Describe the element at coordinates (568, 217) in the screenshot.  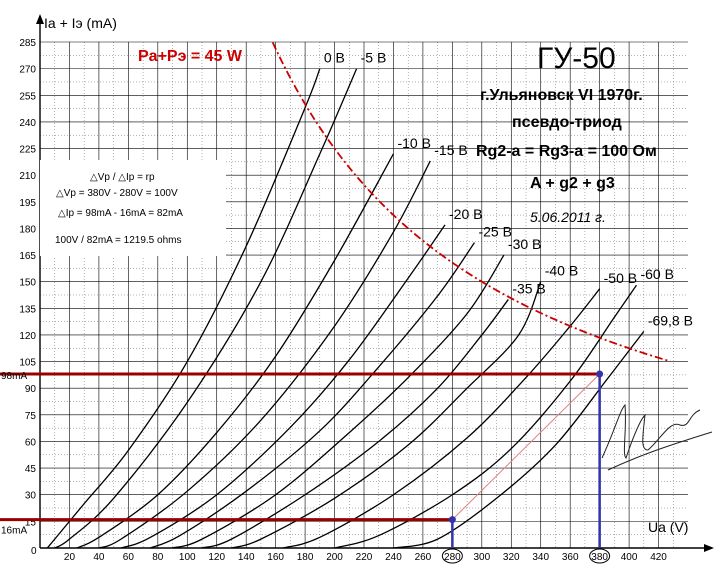
I see `date-label: 5.06.2011 г.` at that location.